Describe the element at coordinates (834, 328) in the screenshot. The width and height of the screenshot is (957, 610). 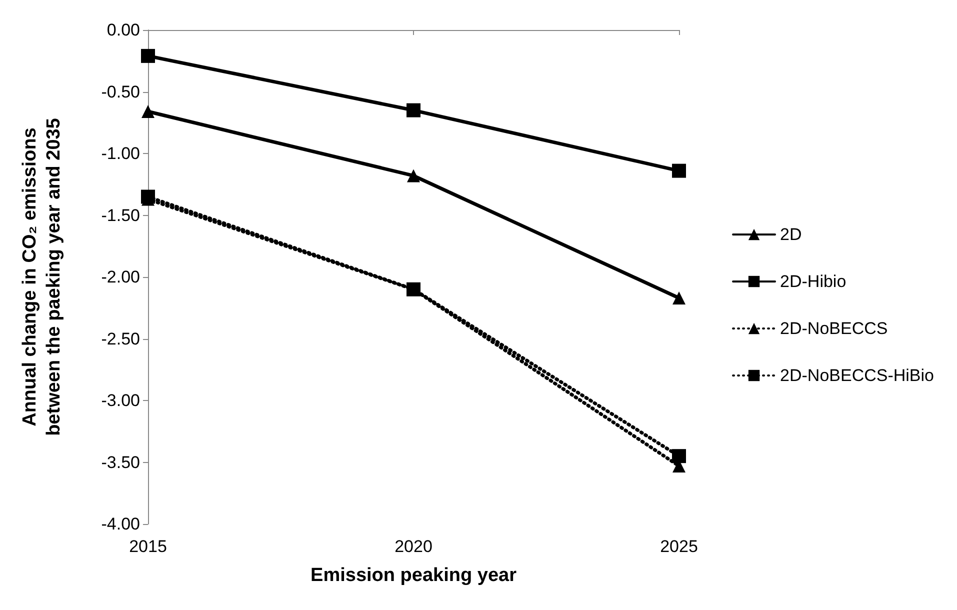
I see `legend-label: 2D-NoBECCS` at that location.